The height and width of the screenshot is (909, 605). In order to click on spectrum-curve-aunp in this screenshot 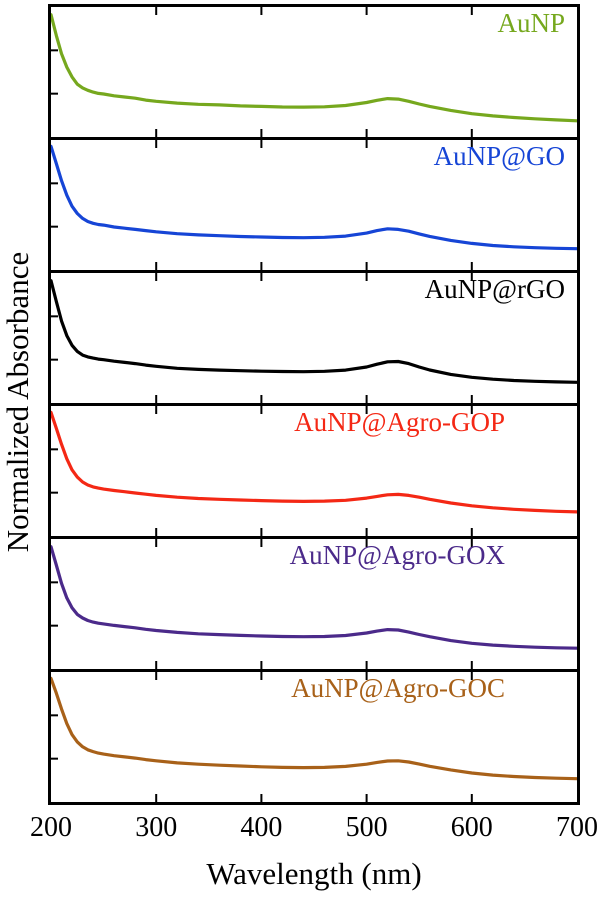, I will do `click(314, 72)`.